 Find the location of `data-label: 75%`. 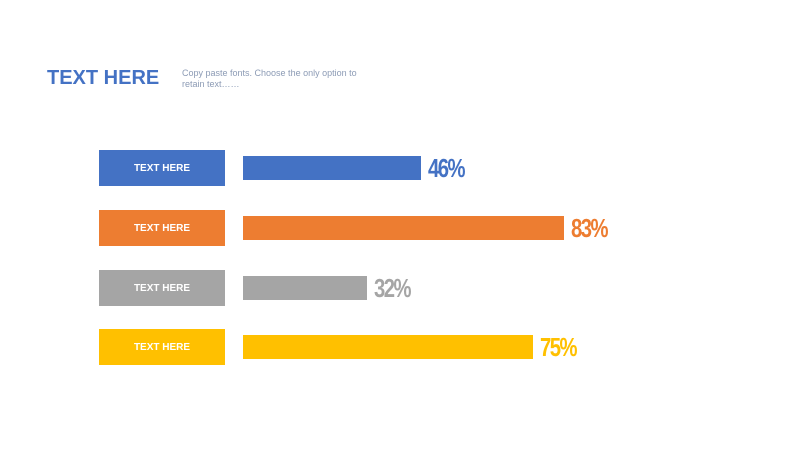

data-label: 75% is located at coordinates (558, 347).